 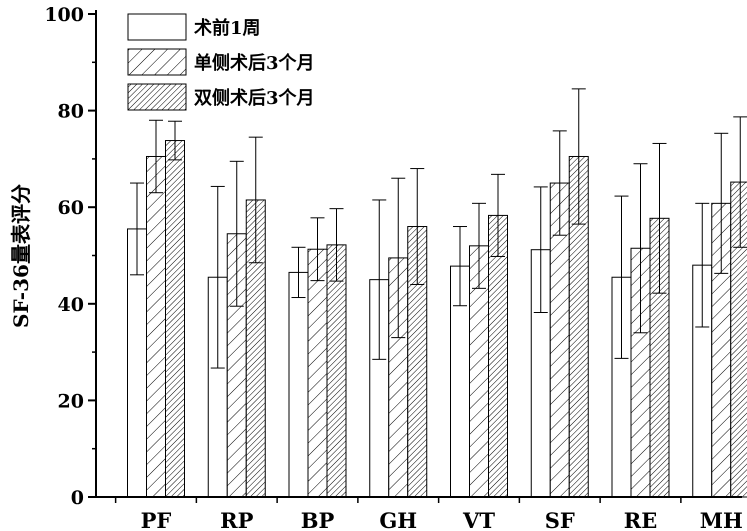 What do you see at coordinates (21, 256) in the screenshot?
I see `y-axis-label: SF-36量表评分` at bounding box center [21, 256].